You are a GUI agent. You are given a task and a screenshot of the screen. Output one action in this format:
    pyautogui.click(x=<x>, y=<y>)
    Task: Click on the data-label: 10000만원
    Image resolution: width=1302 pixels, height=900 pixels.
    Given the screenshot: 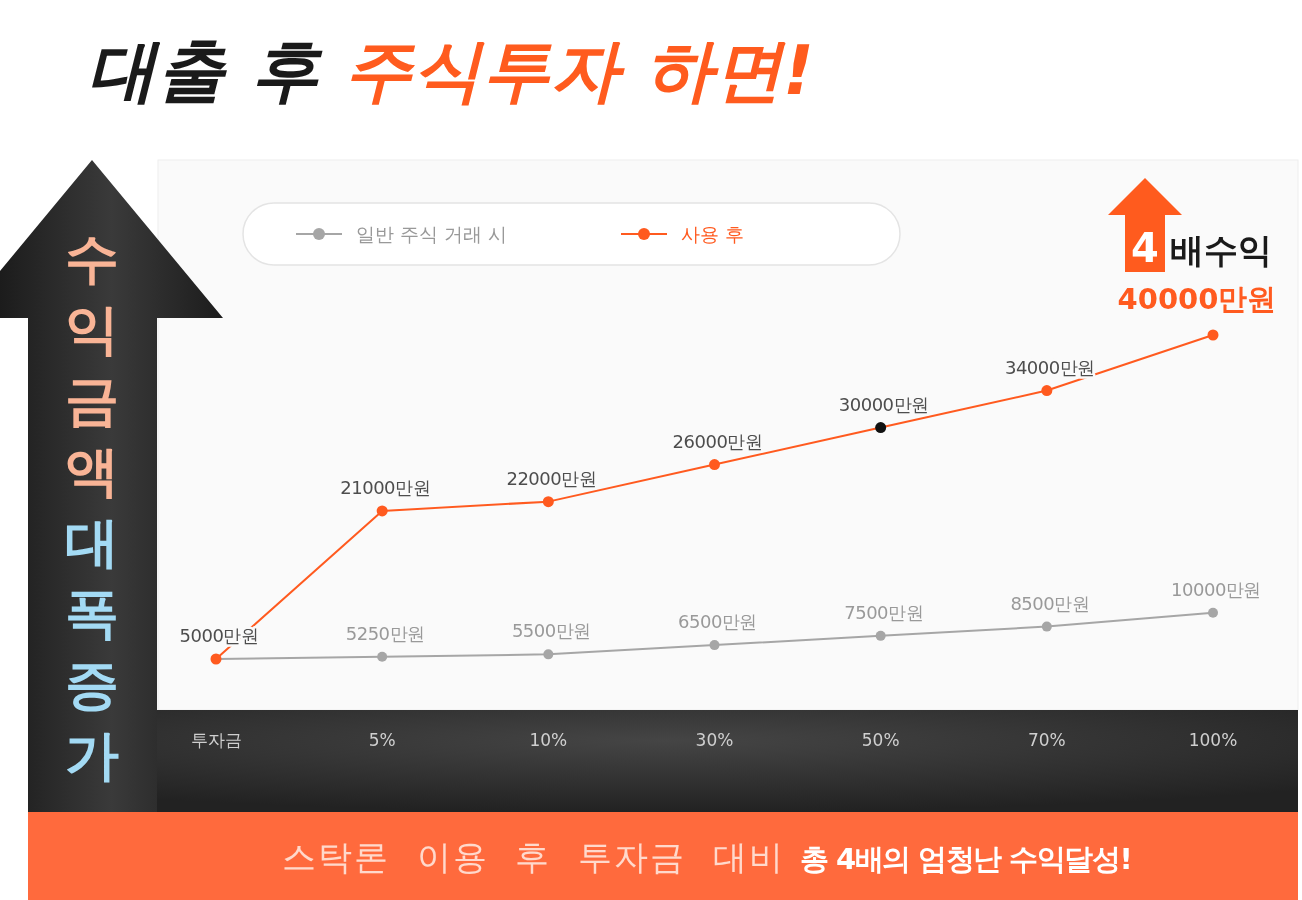 What is the action you would take?
    pyautogui.click(x=1216, y=589)
    